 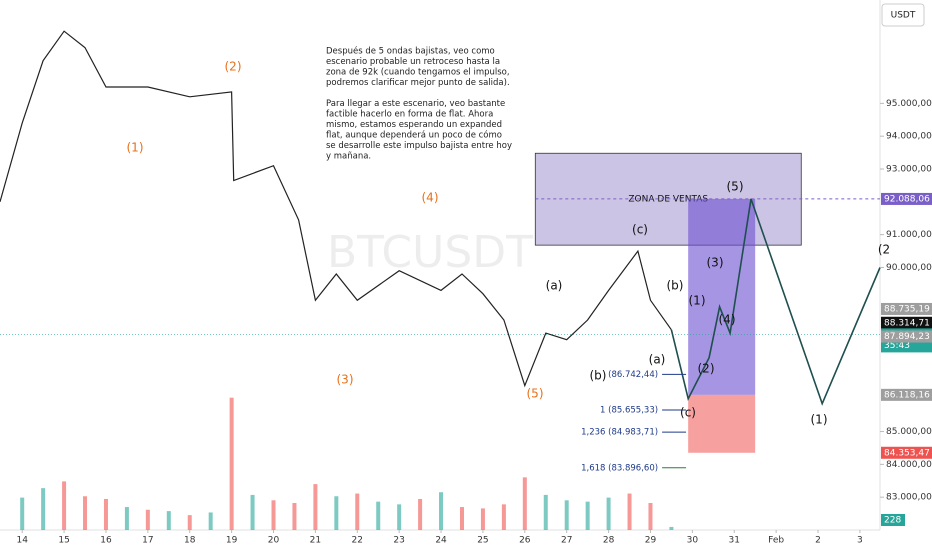 I want to click on x-tick-label: 3, so click(x=860, y=541).